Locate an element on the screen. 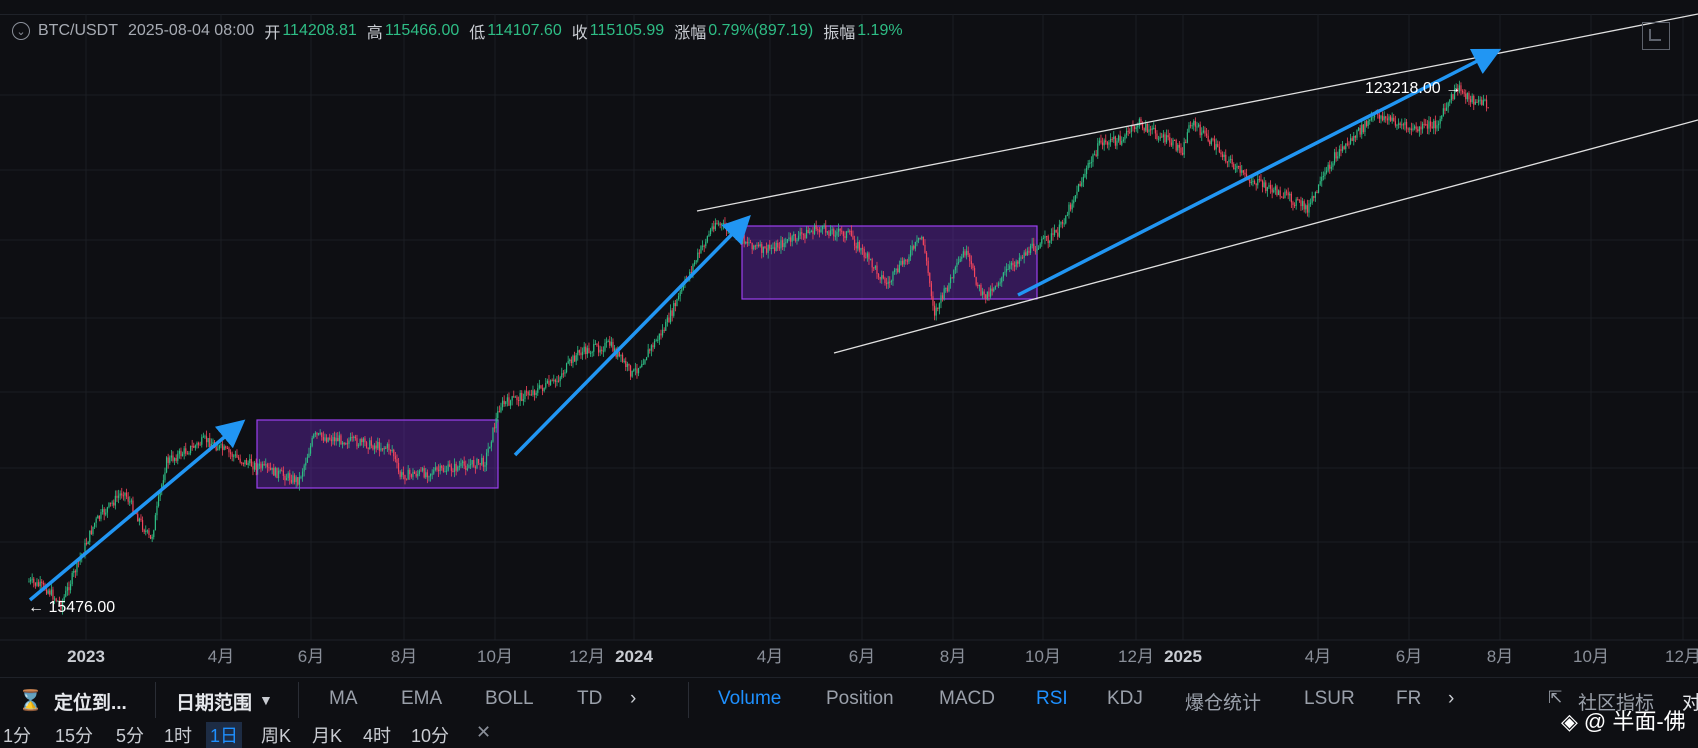 Image resolution: width=1698 pixels, height=748 pixels. indicator-volume: Volume is located at coordinates (750, 698).